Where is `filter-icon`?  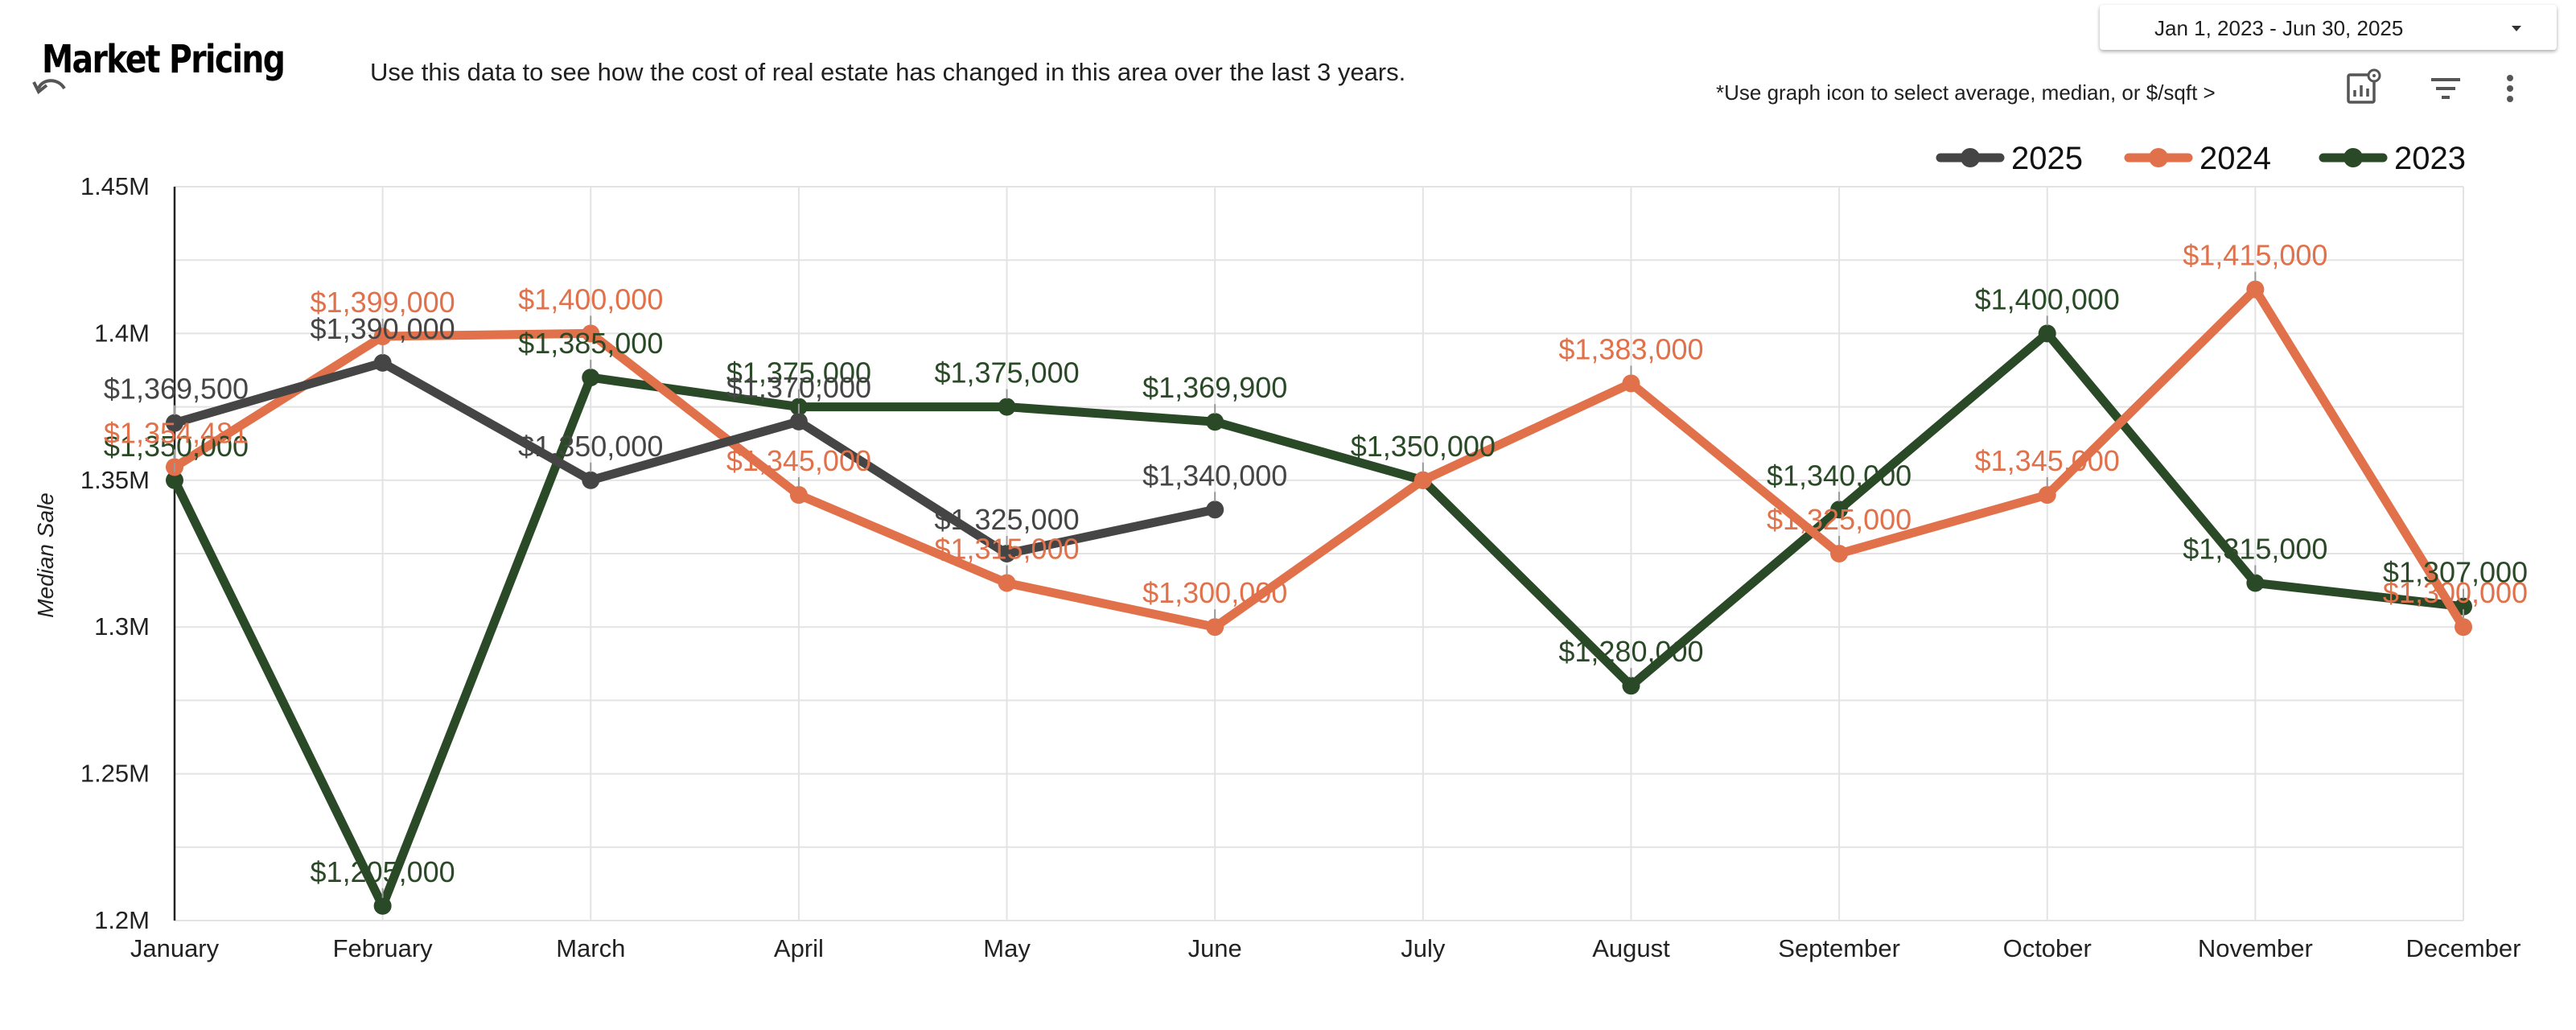
filter-icon is located at coordinates (2445, 88).